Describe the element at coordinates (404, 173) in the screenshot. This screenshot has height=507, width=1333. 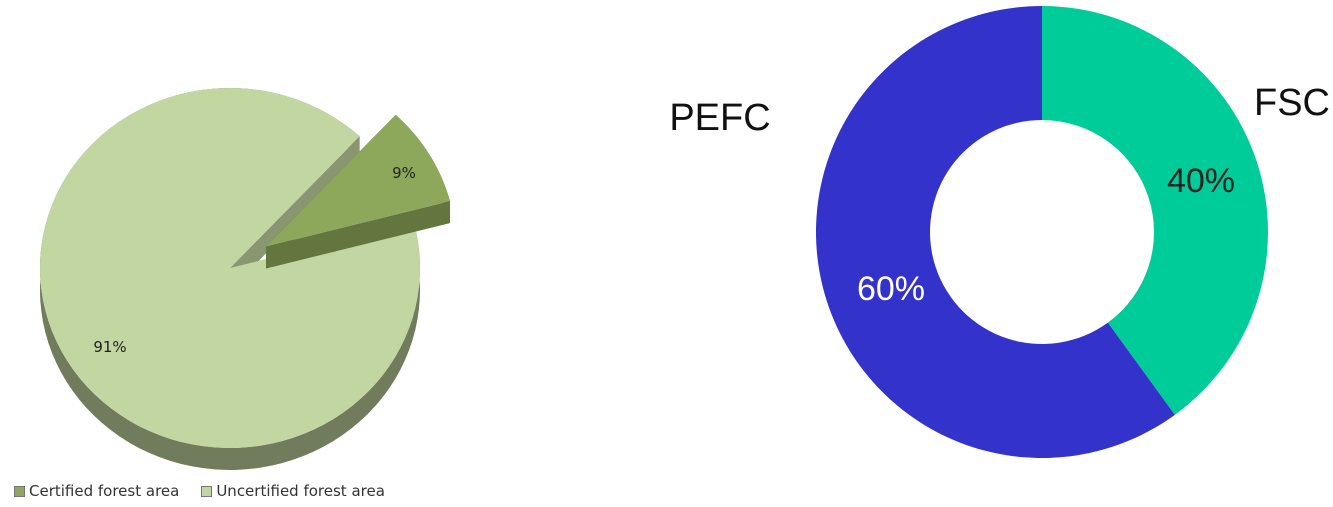
I see `pie-data-label-certified: 9%` at that location.